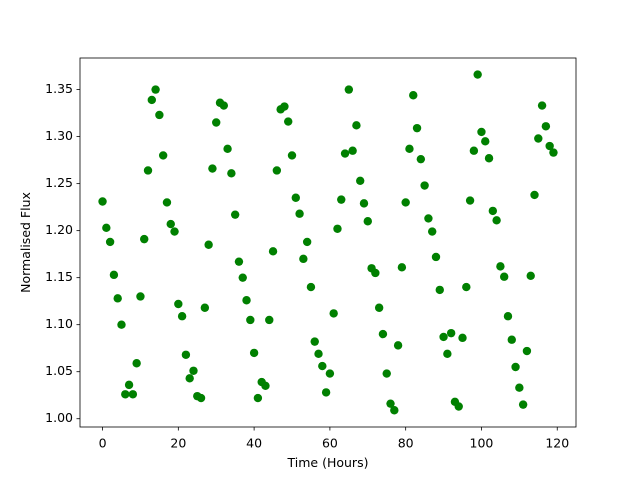 The width and height of the screenshot is (640, 480). What do you see at coordinates (328, 462) in the screenshot?
I see `x-axis-label: Time (Hours)` at bounding box center [328, 462].